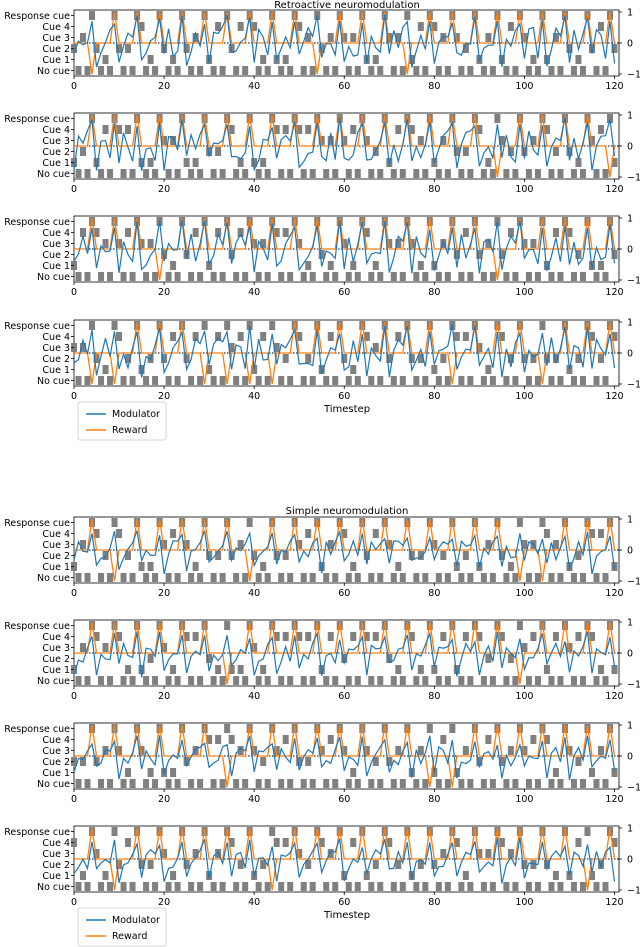 The height and width of the screenshot is (947, 640). Describe the element at coordinates (164, 902) in the screenshot. I see `x-tick-label: 20` at that location.